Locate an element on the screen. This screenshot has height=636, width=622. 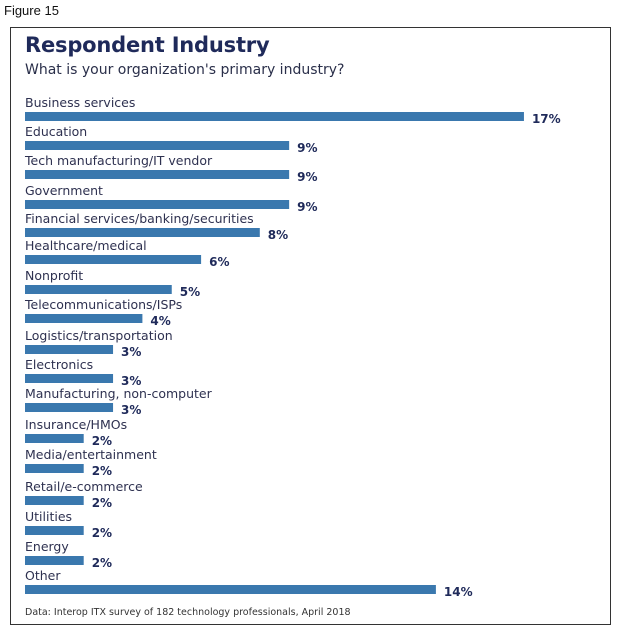
value-label: 14% is located at coordinates (458, 592).